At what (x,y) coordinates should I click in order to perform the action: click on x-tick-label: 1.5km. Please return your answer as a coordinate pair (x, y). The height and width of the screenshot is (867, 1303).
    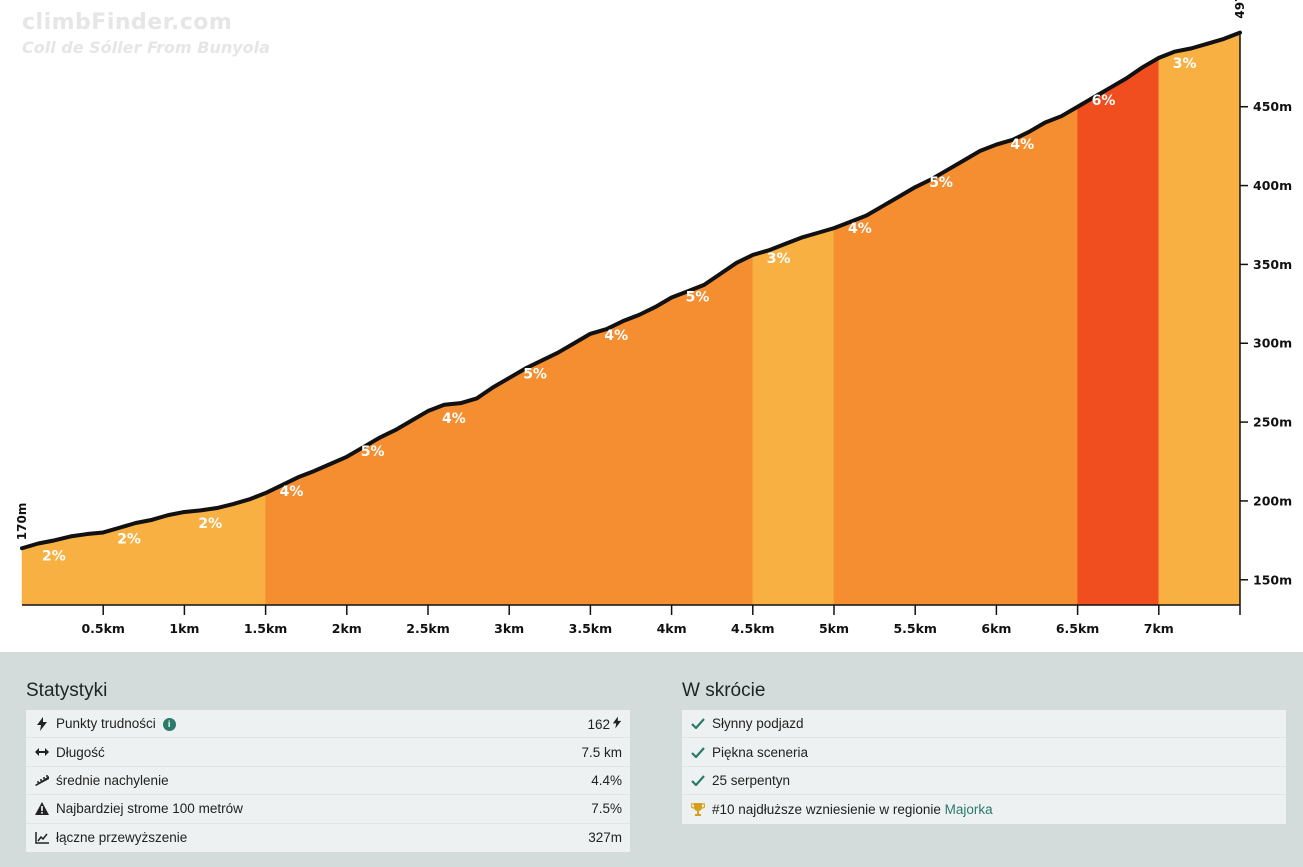
    Looking at the image, I should click on (265, 628).